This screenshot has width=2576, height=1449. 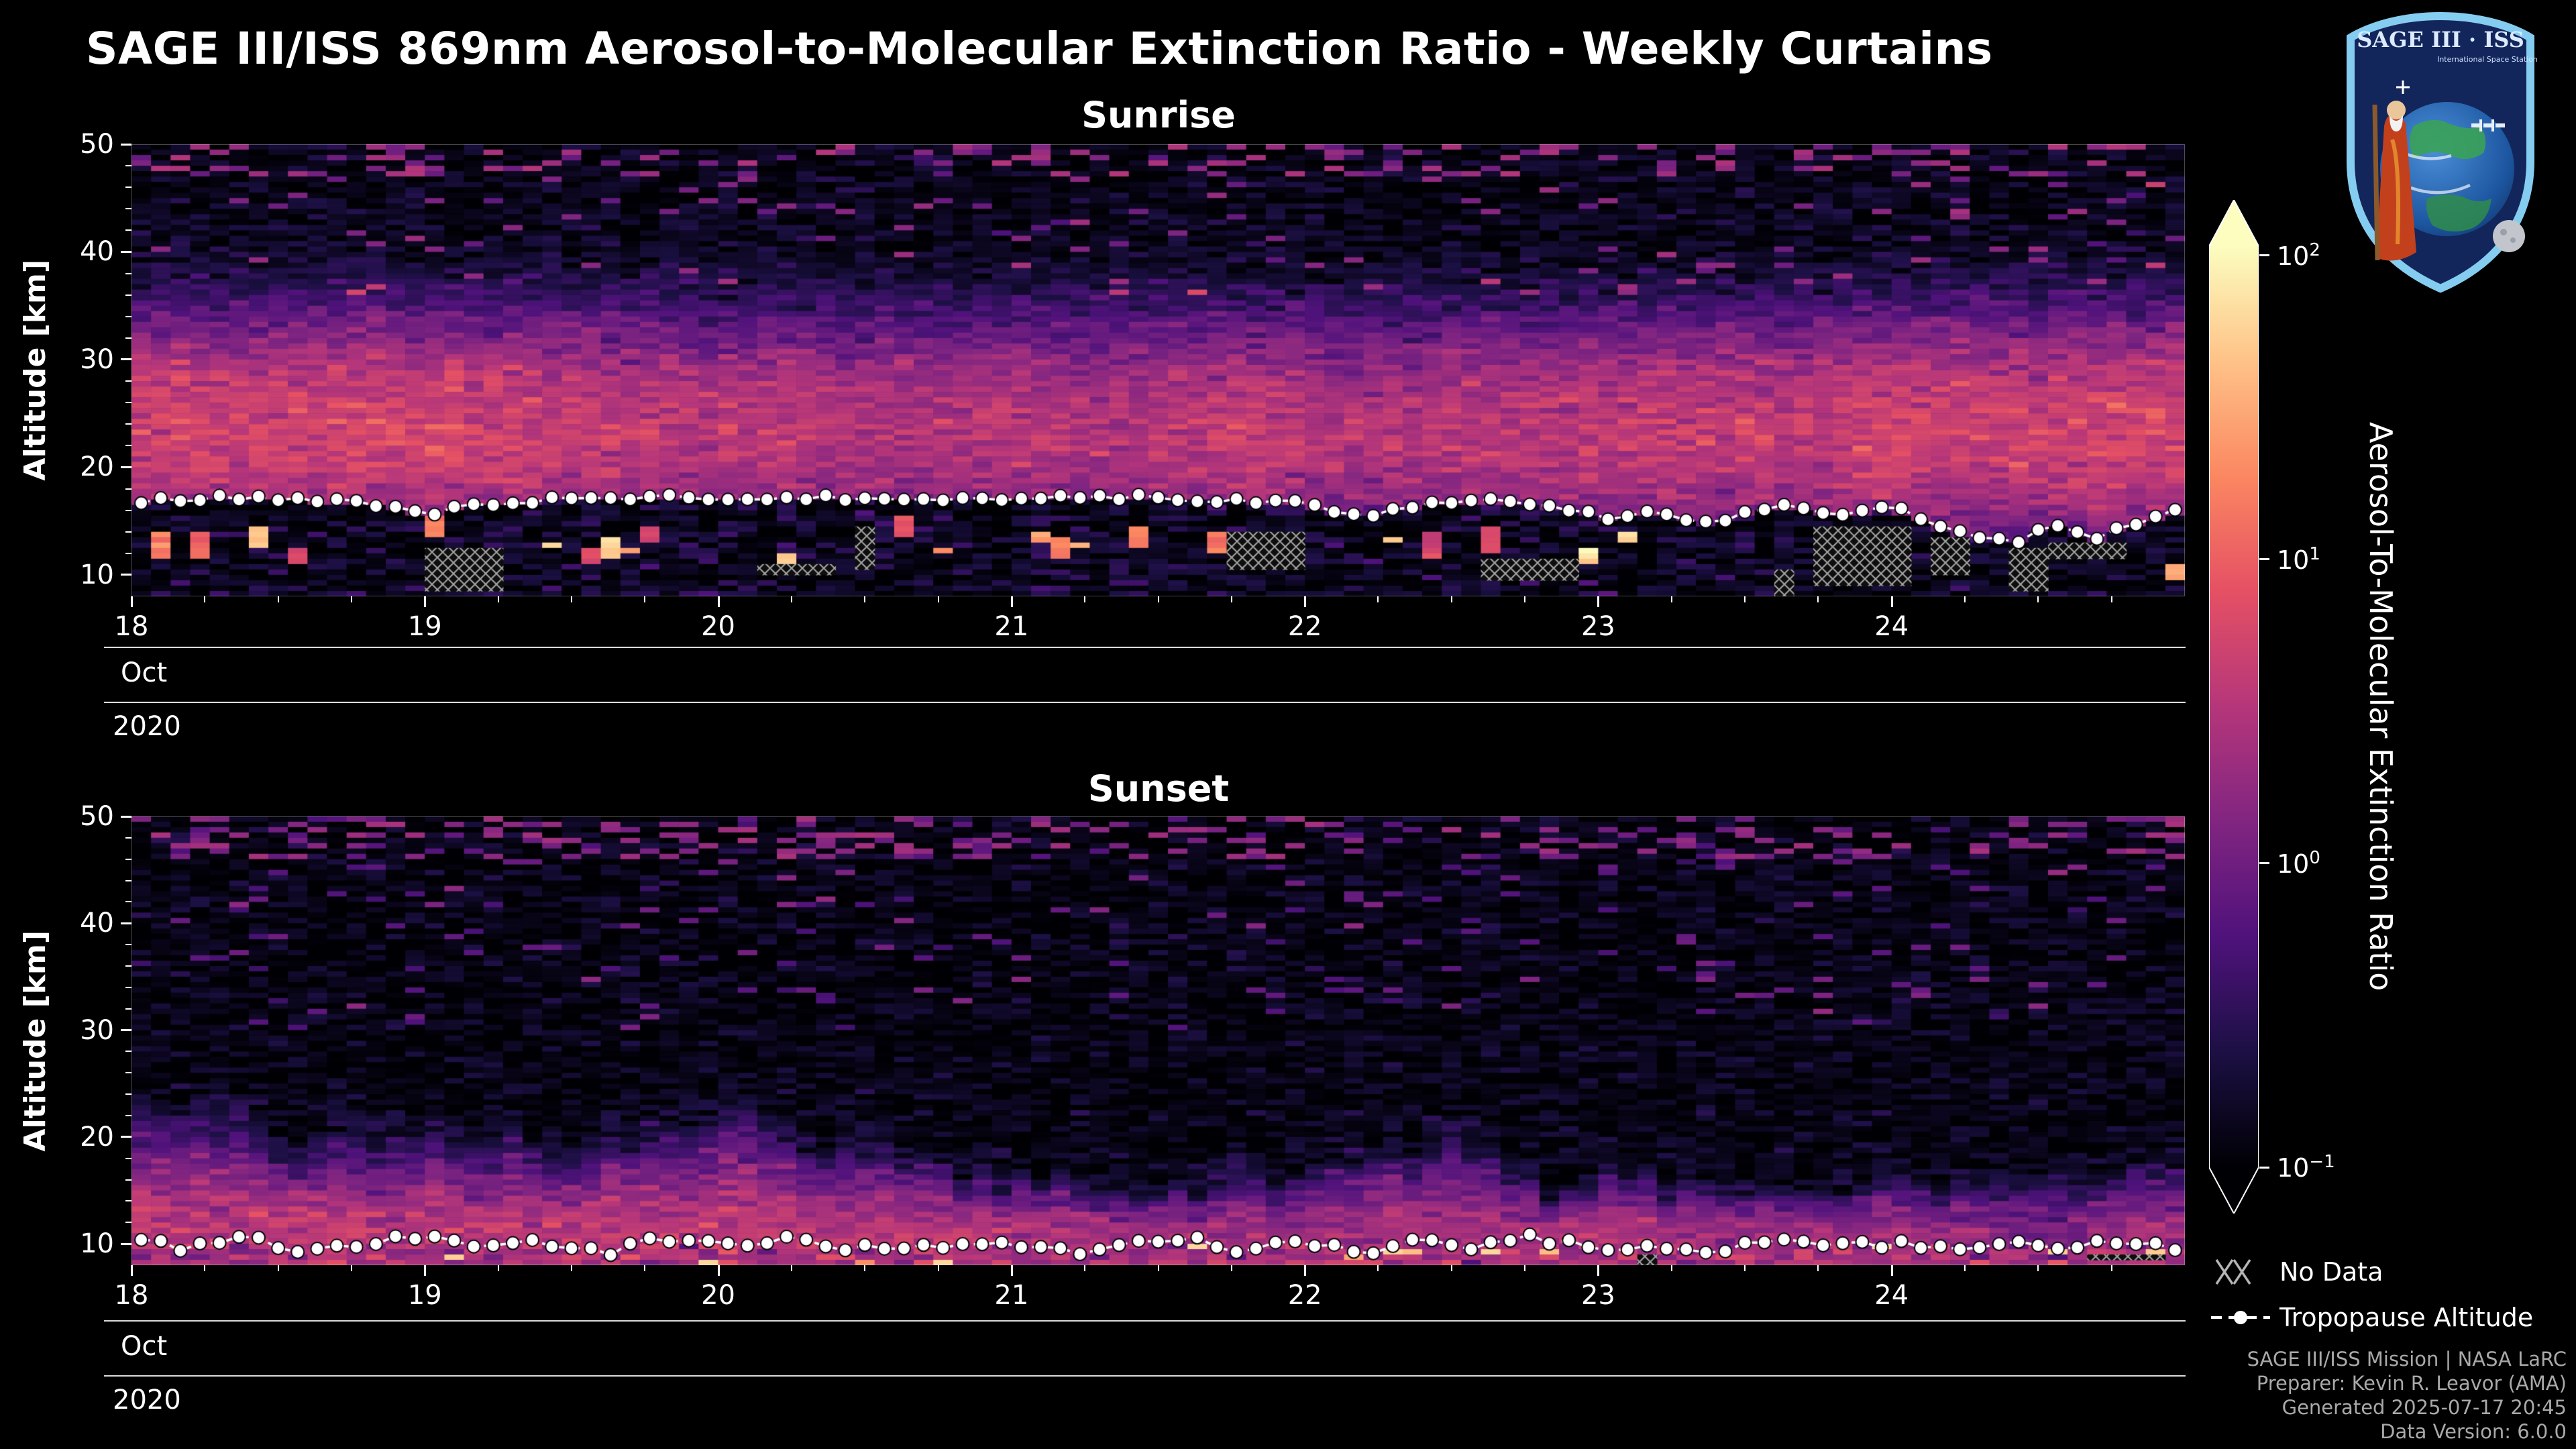 I want to click on colorbar-tick-label: 10², so click(x=2298, y=255).